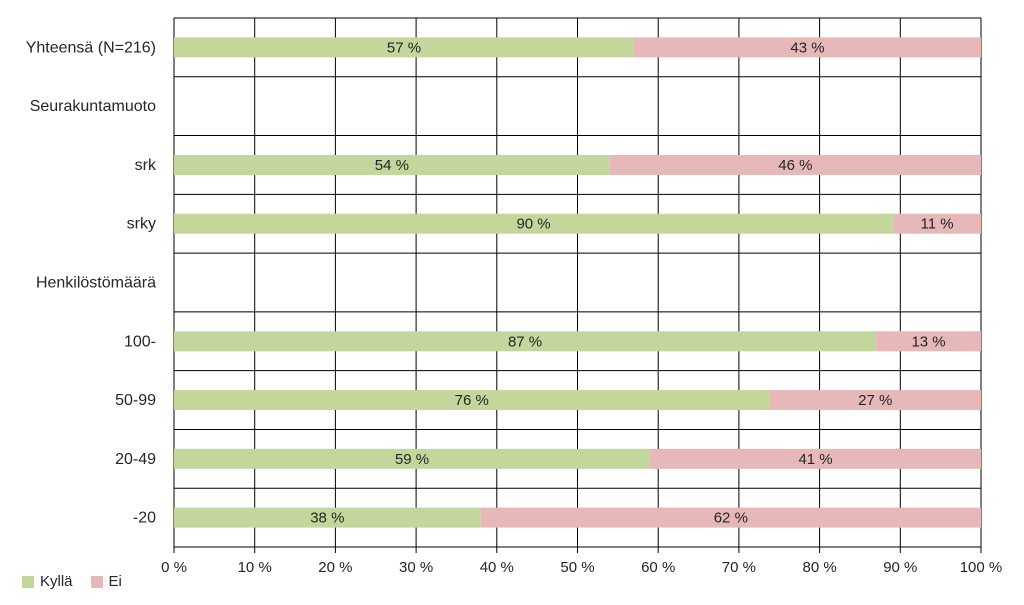  I want to click on data-label: 38 %, so click(327, 518).